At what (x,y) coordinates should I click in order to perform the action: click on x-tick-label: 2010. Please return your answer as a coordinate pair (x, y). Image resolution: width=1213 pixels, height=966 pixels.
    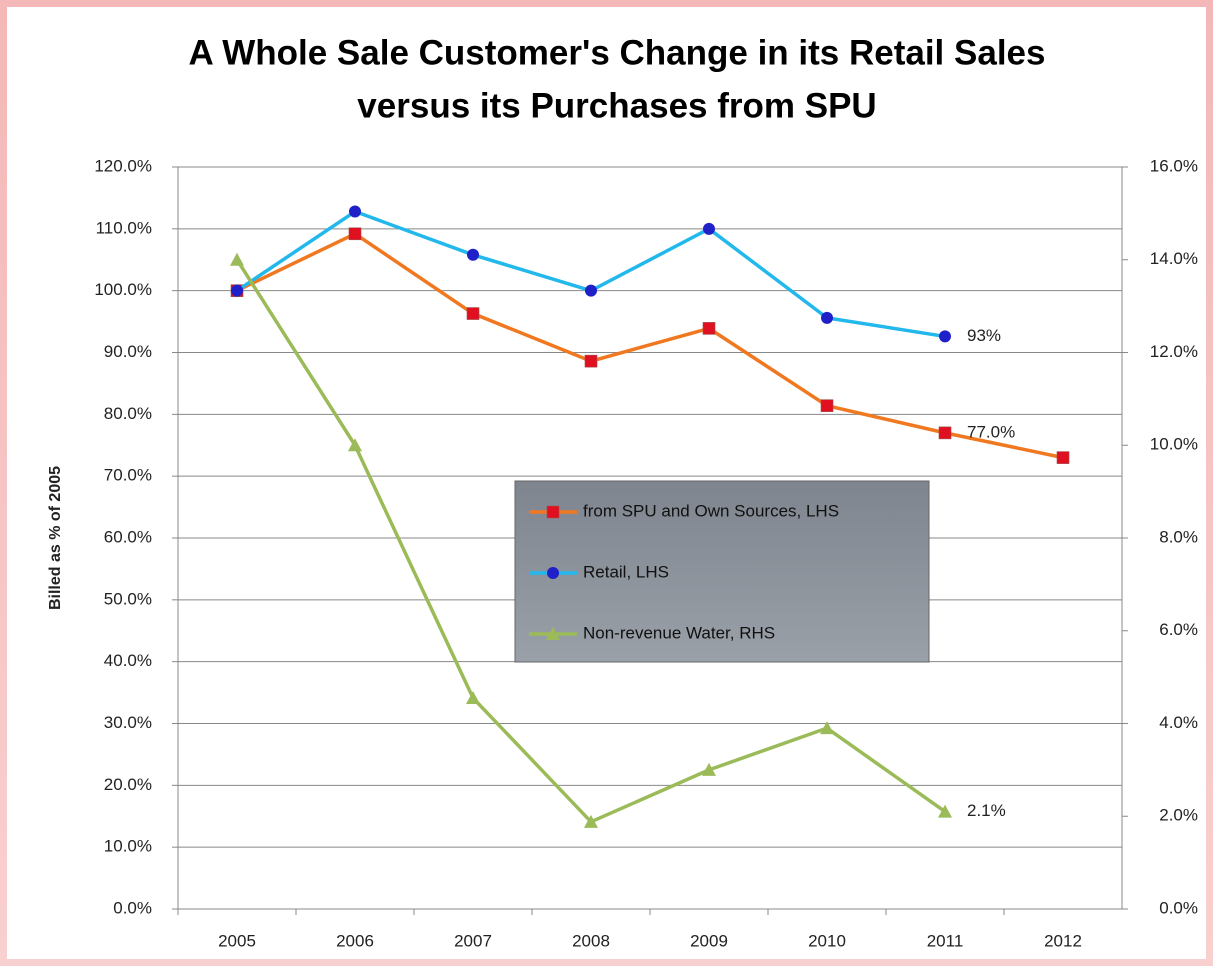
    Looking at the image, I should click on (827, 940).